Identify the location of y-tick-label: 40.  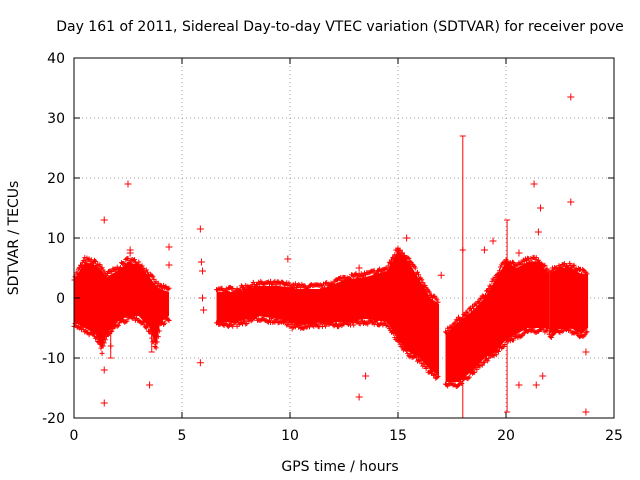
(56, 59).